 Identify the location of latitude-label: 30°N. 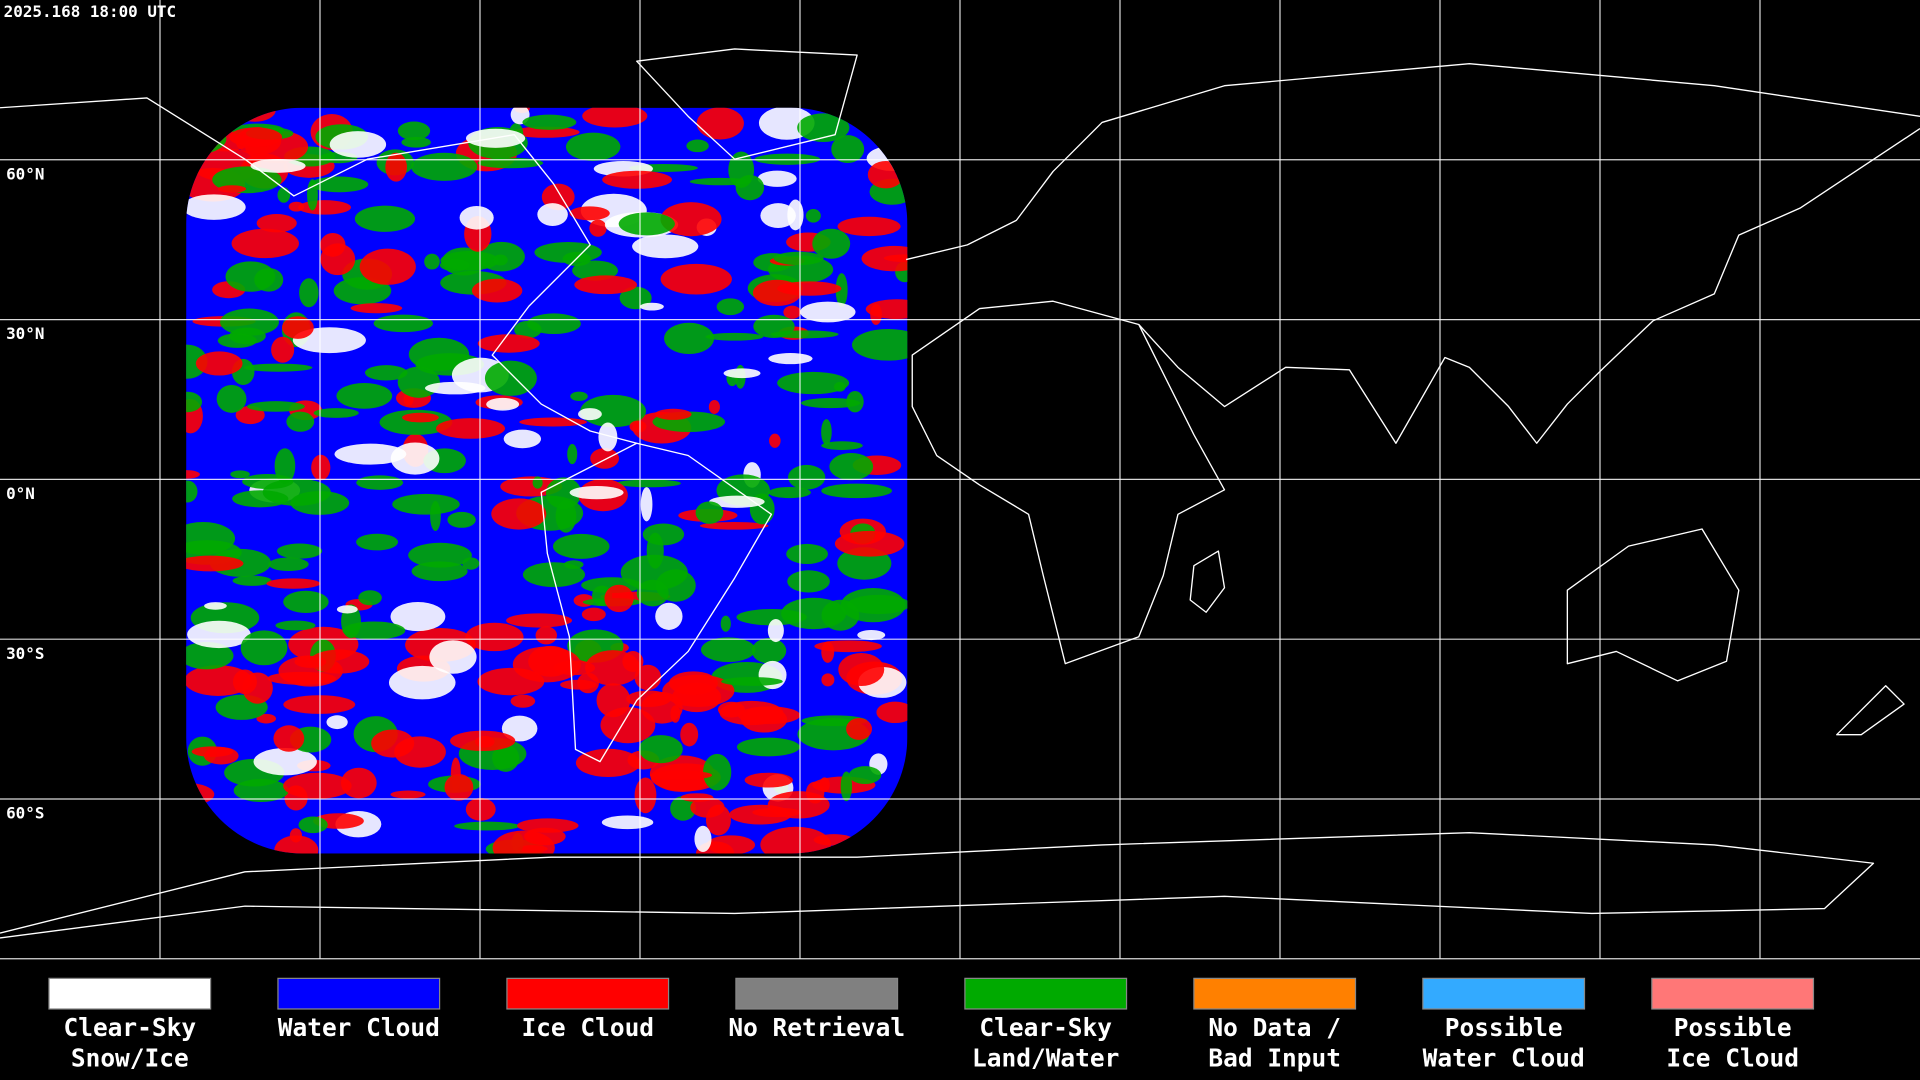
(25, 333).